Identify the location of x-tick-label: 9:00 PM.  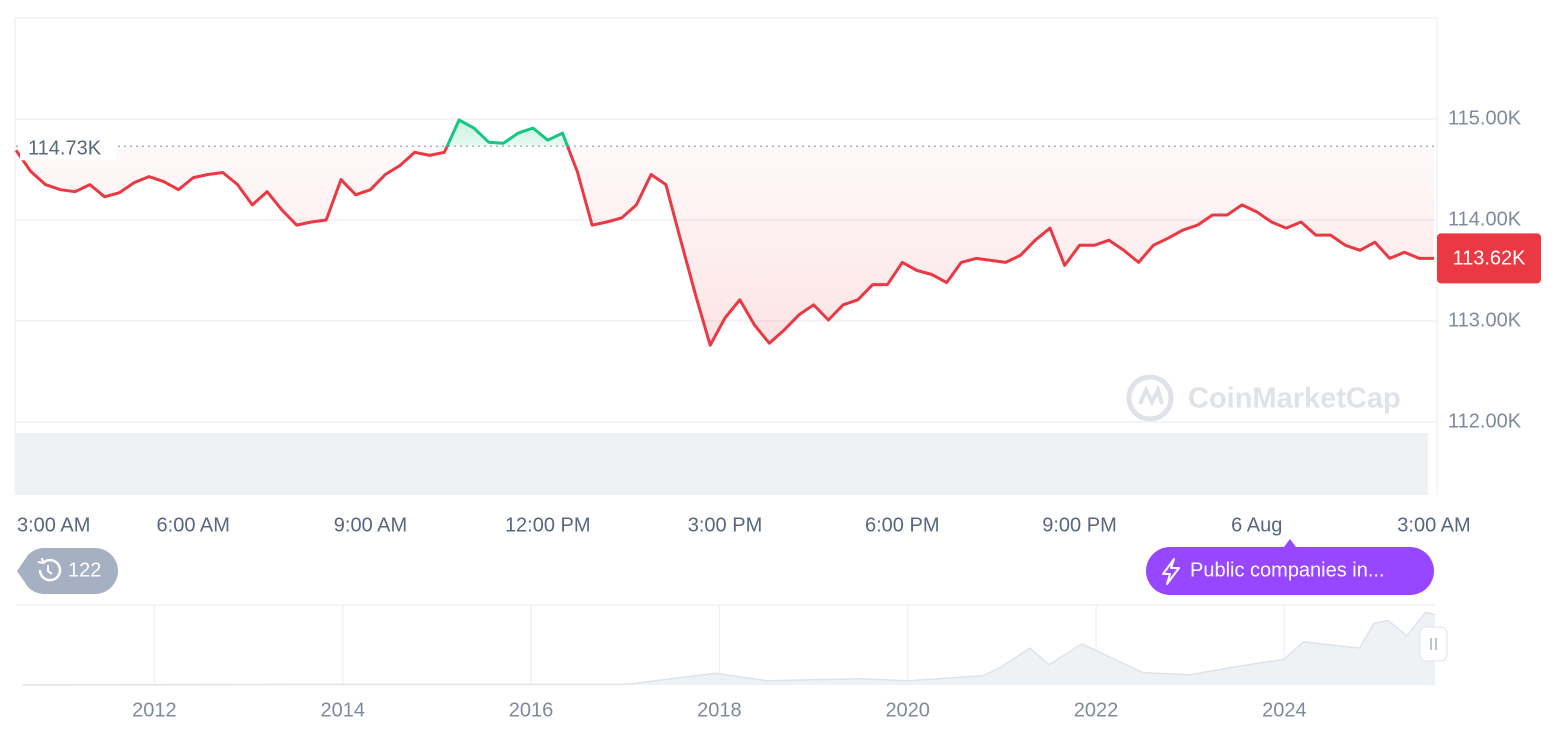
(1079, 525).